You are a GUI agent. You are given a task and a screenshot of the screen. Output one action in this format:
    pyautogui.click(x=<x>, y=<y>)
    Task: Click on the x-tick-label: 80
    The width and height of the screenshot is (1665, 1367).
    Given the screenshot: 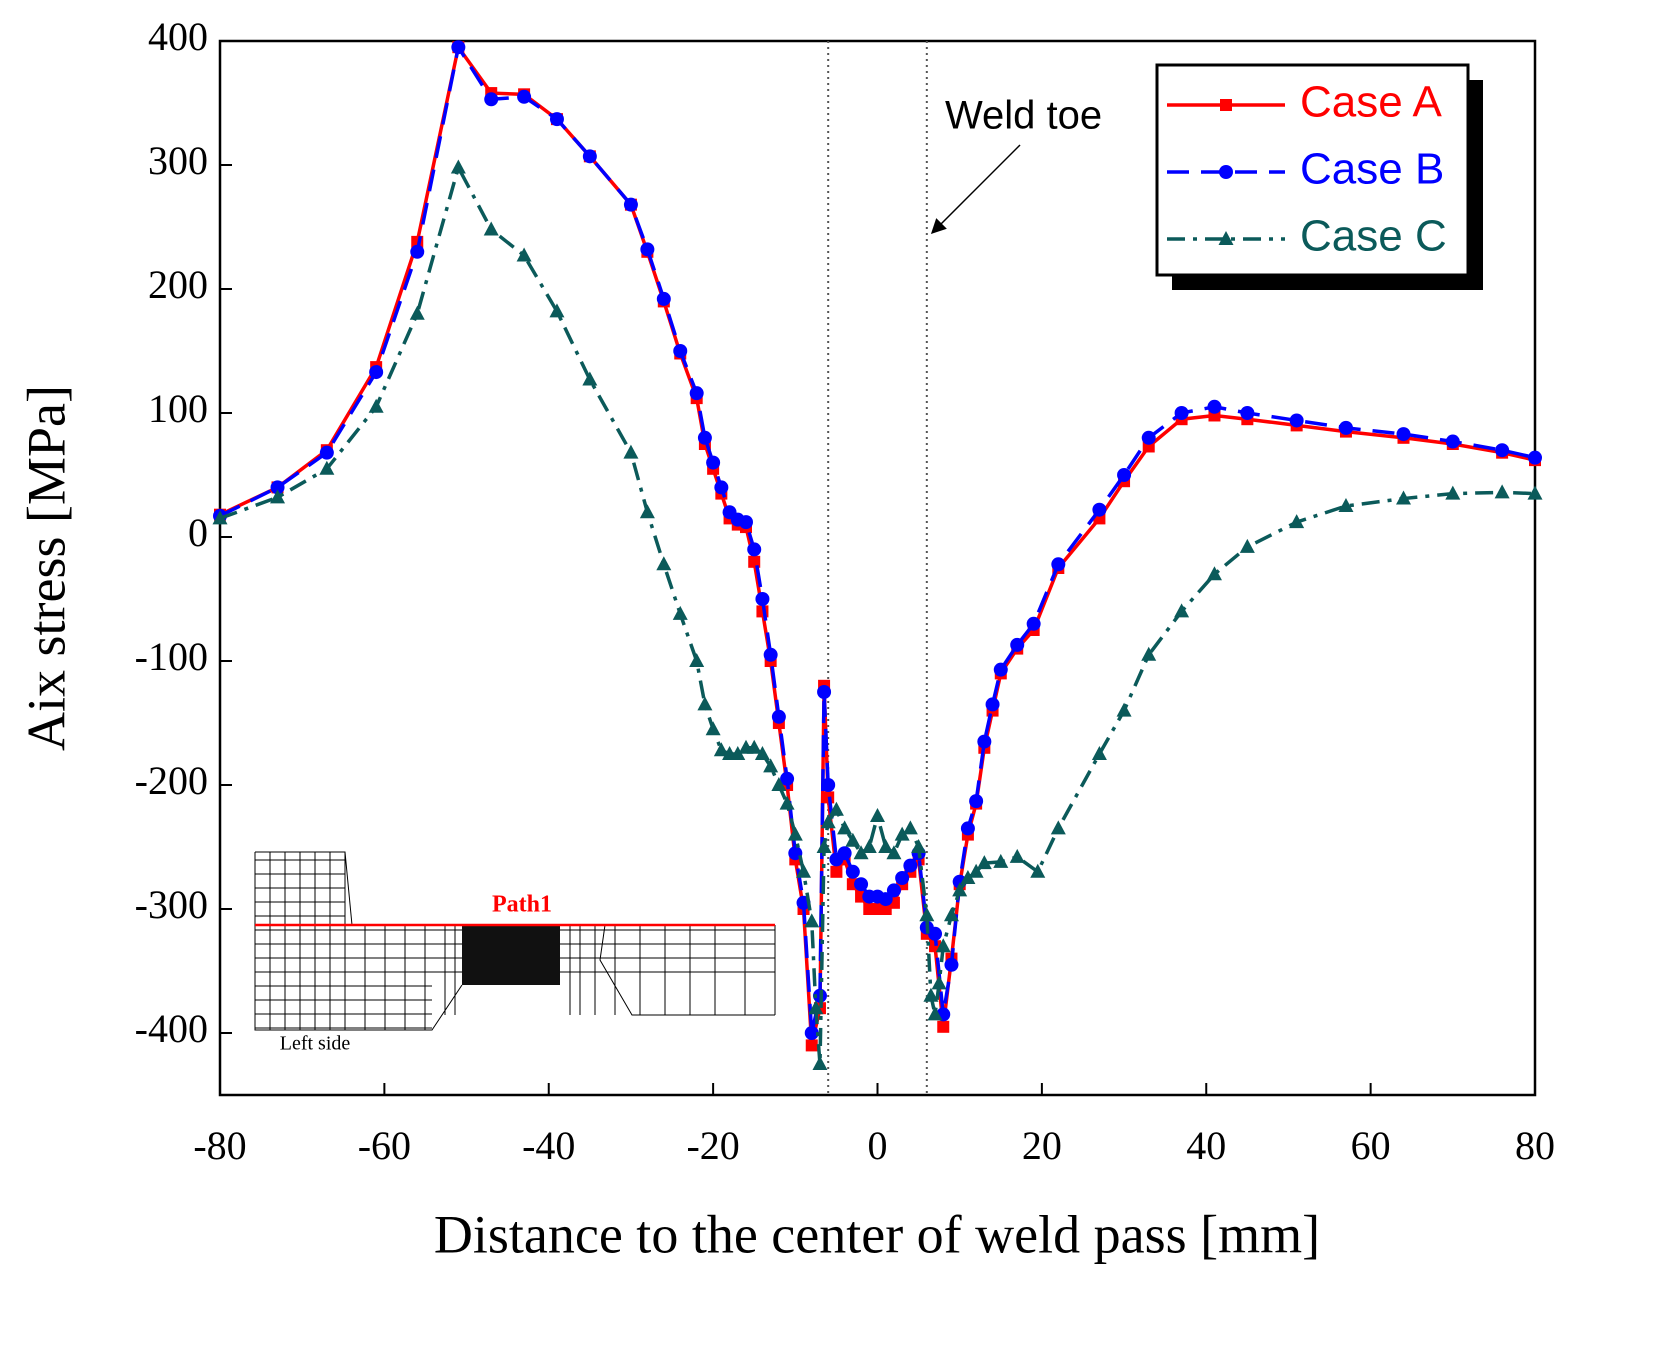 What is the action you would take?
    pyautogui.click(x=1535, y=1145)
    